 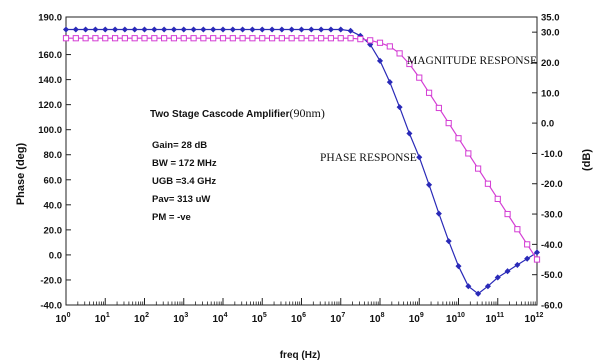 What do you see at coordinates (550, 93) in the screenshot?
I see `y-right-tick-label: 10.0` at bounding box center [550, 93].